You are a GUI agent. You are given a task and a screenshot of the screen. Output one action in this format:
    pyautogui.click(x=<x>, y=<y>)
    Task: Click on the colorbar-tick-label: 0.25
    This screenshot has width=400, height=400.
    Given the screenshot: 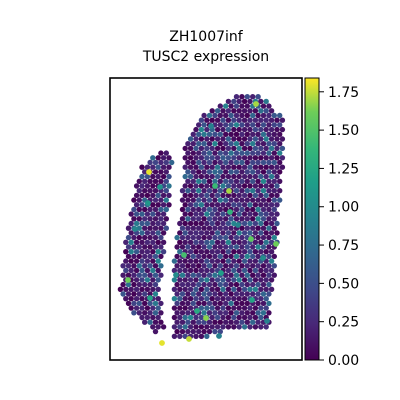 What is the action you would take?
    pyautogui.click(x=343, y=323)
    